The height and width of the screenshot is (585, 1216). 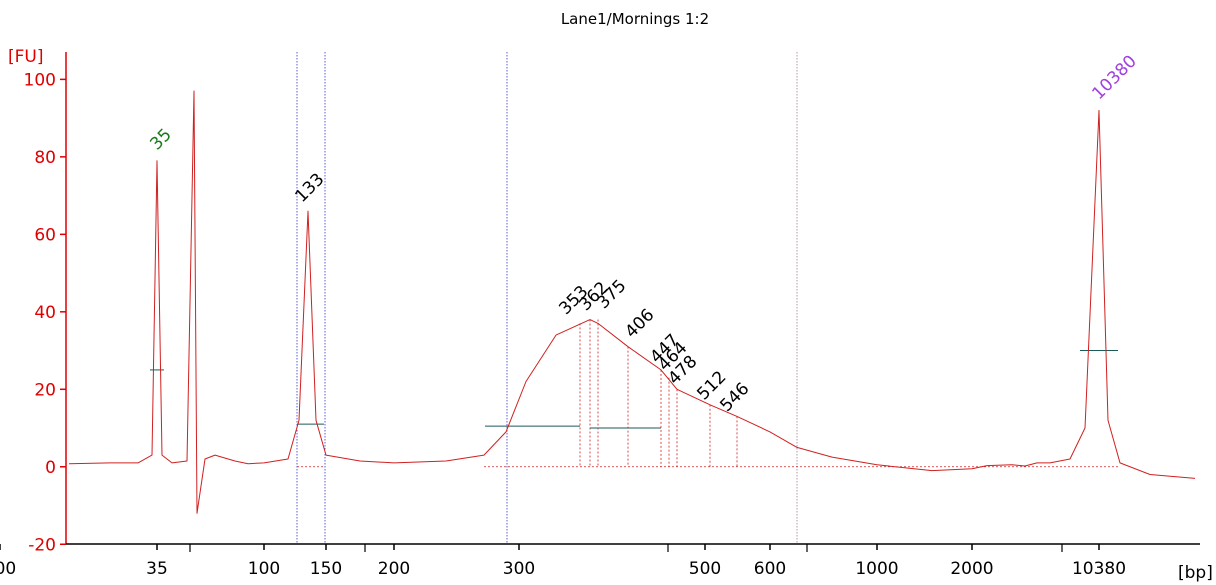 What do you see at coordinates (26, 57) in the screenshot?
I see `y-axis-unit: [FU]` at bounding box center [26, 57].